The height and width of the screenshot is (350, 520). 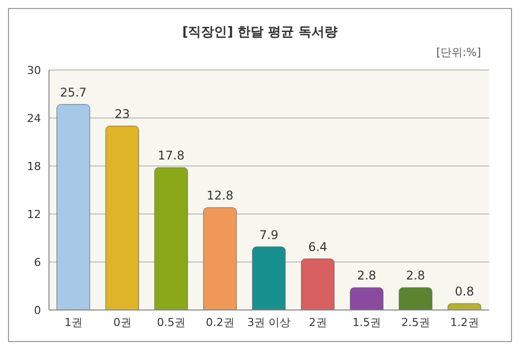 What do you see at coordinates (37, 262) in the screenshot?
I see `y-tick-label: 6` at bounding box center [37, 262].